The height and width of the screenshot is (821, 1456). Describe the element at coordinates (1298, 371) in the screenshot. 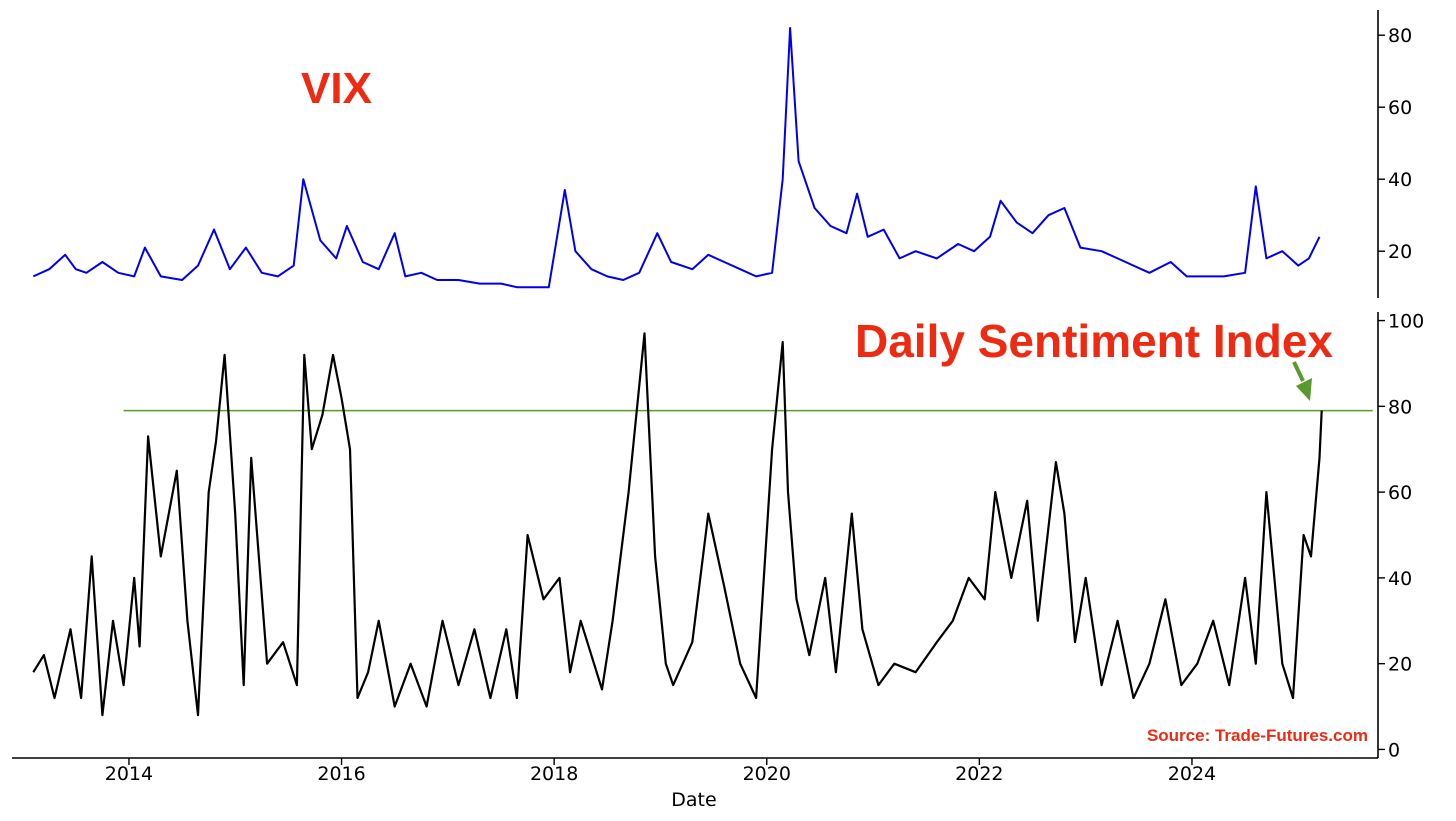

I see `arrow-shaft` at that location.